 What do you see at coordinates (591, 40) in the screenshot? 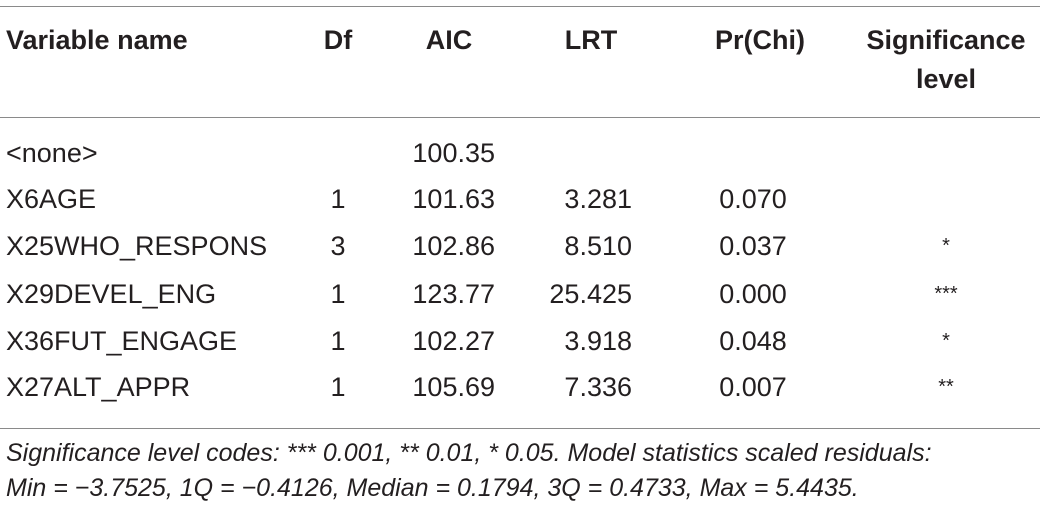
I see `header-lrt: LRT` at bounding box center [591, 40].